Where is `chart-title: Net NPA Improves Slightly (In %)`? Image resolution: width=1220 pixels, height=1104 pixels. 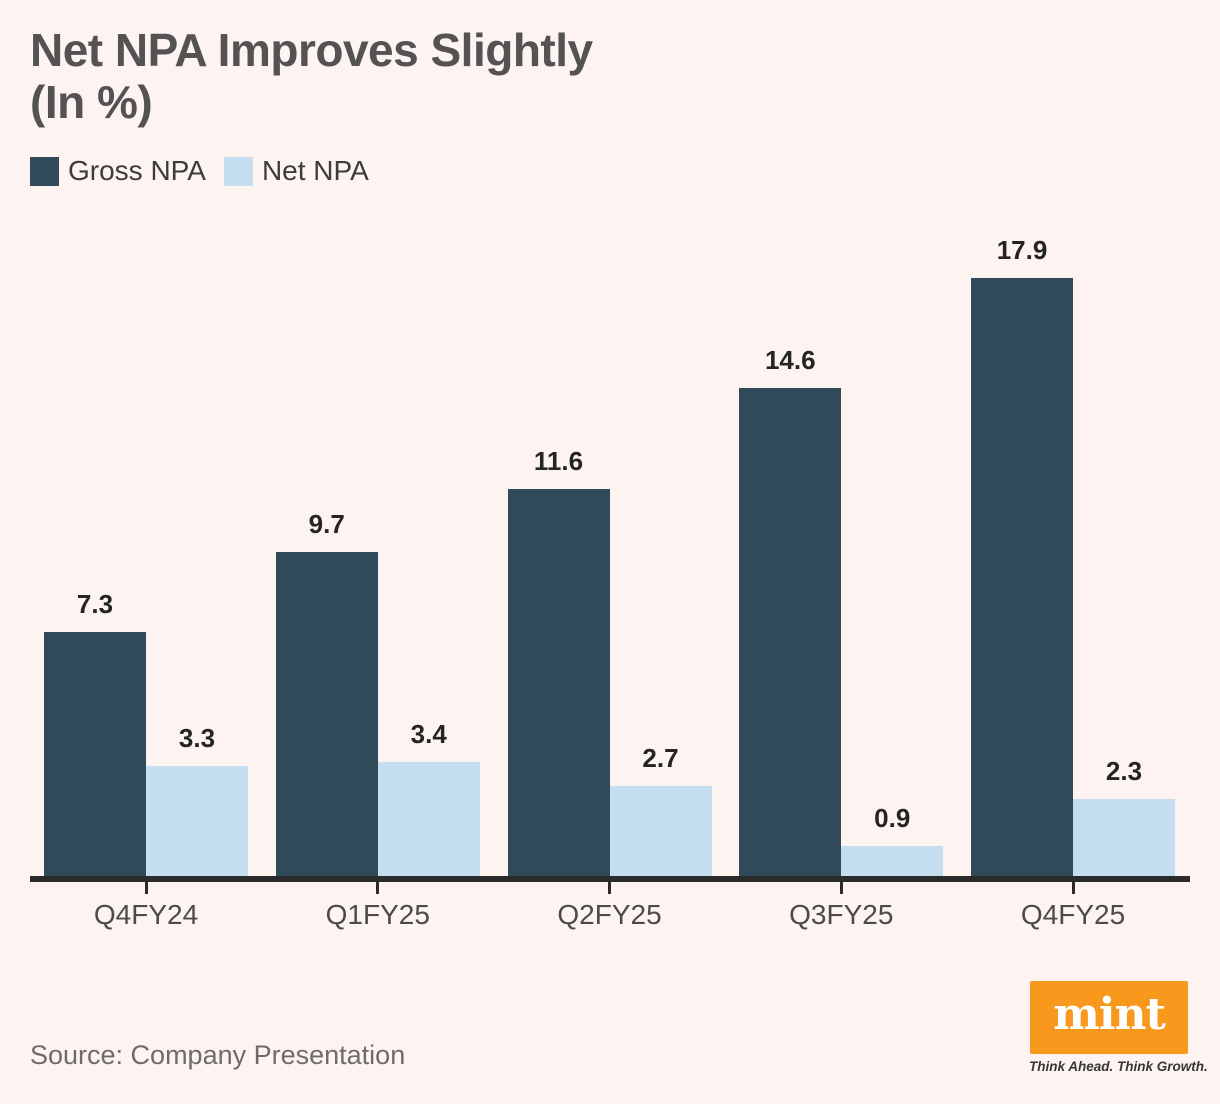 chart-title: Net NPA Improves Slightly (In %) is located at coordinates (311, 76).